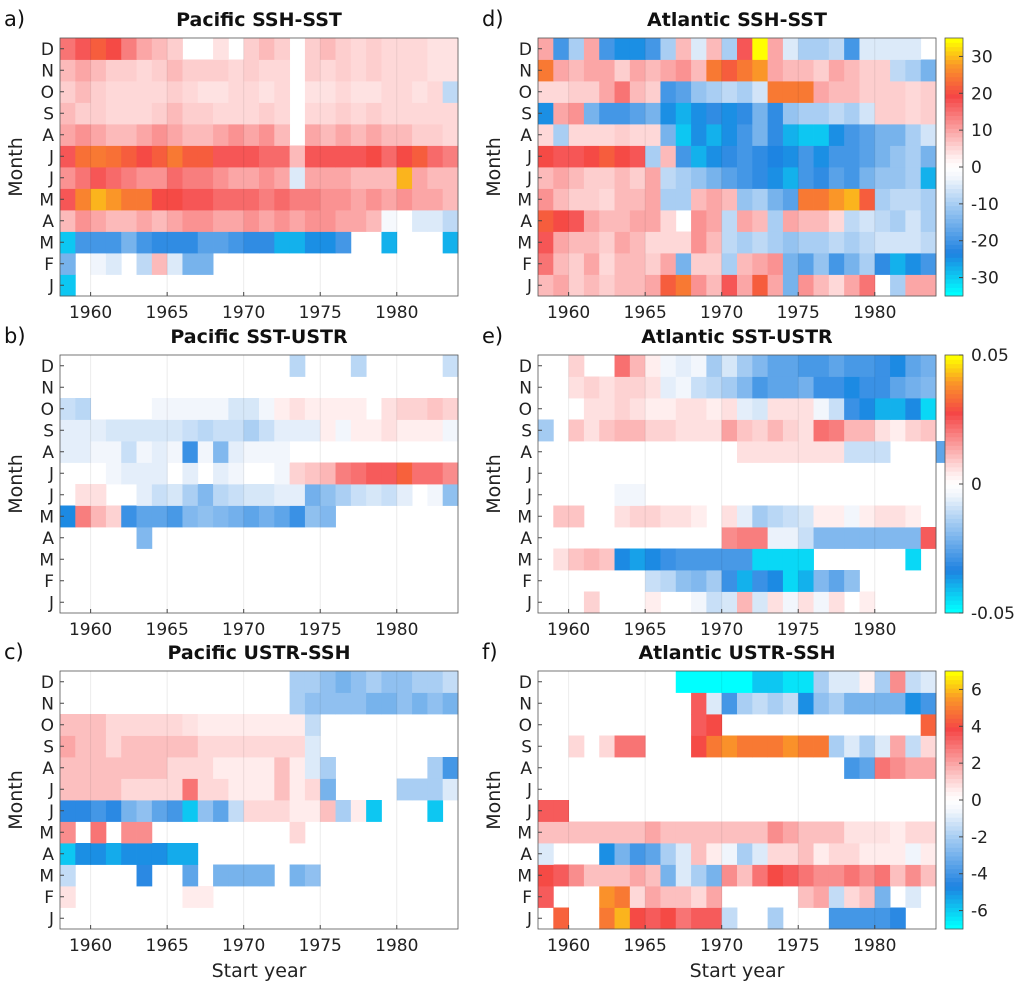  I want to click on panel-title: Atlantic USTR-SSH, so click(736, 653).